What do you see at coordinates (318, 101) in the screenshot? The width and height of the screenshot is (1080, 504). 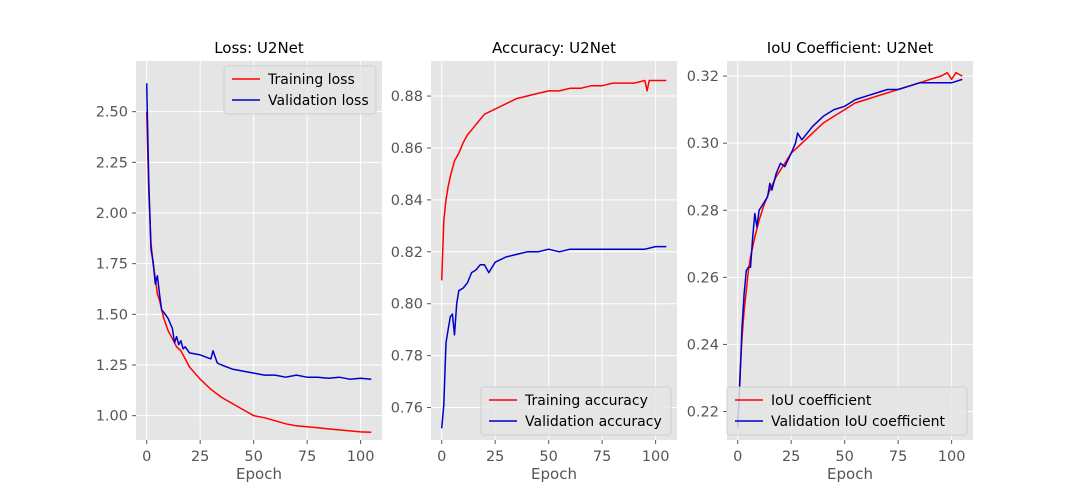 I see `legend-label: Validation loss` at bounding box center [318, 101].